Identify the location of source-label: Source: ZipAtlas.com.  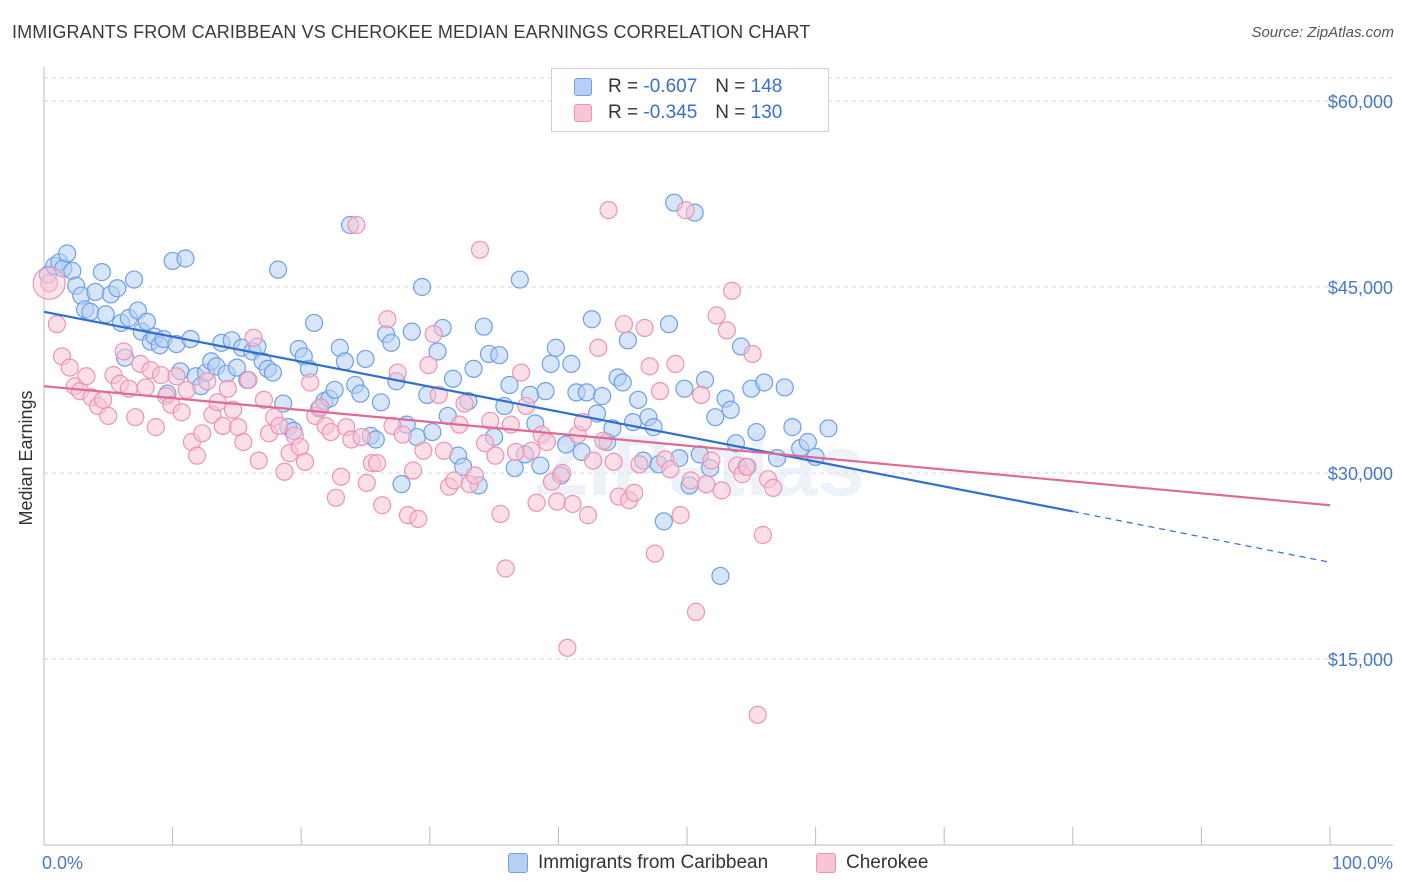
(1322, 32).